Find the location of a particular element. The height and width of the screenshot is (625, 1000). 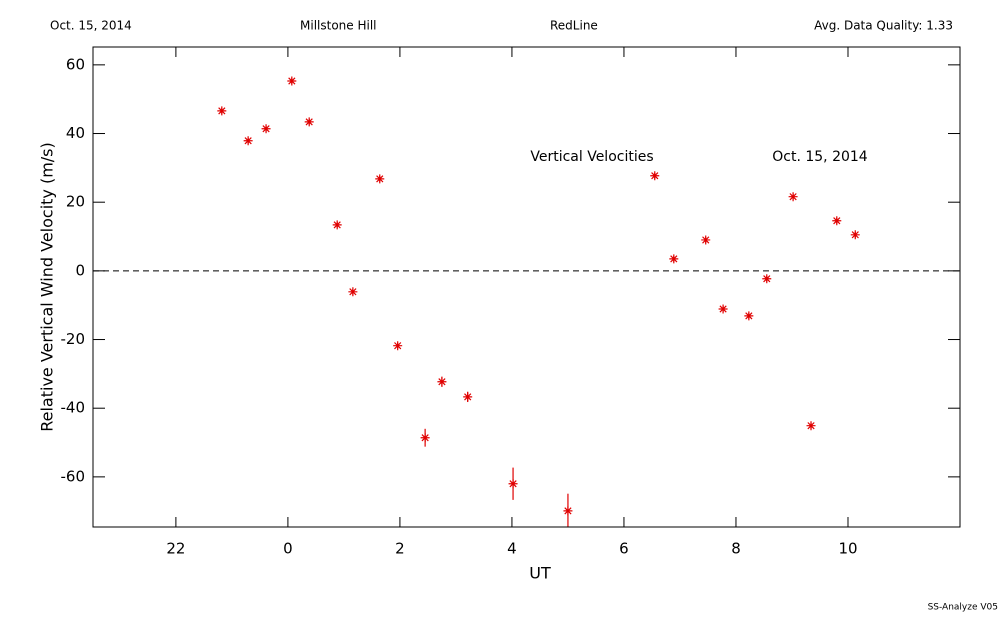

y-tick-label: 0 is located at coordinates (80, 270).